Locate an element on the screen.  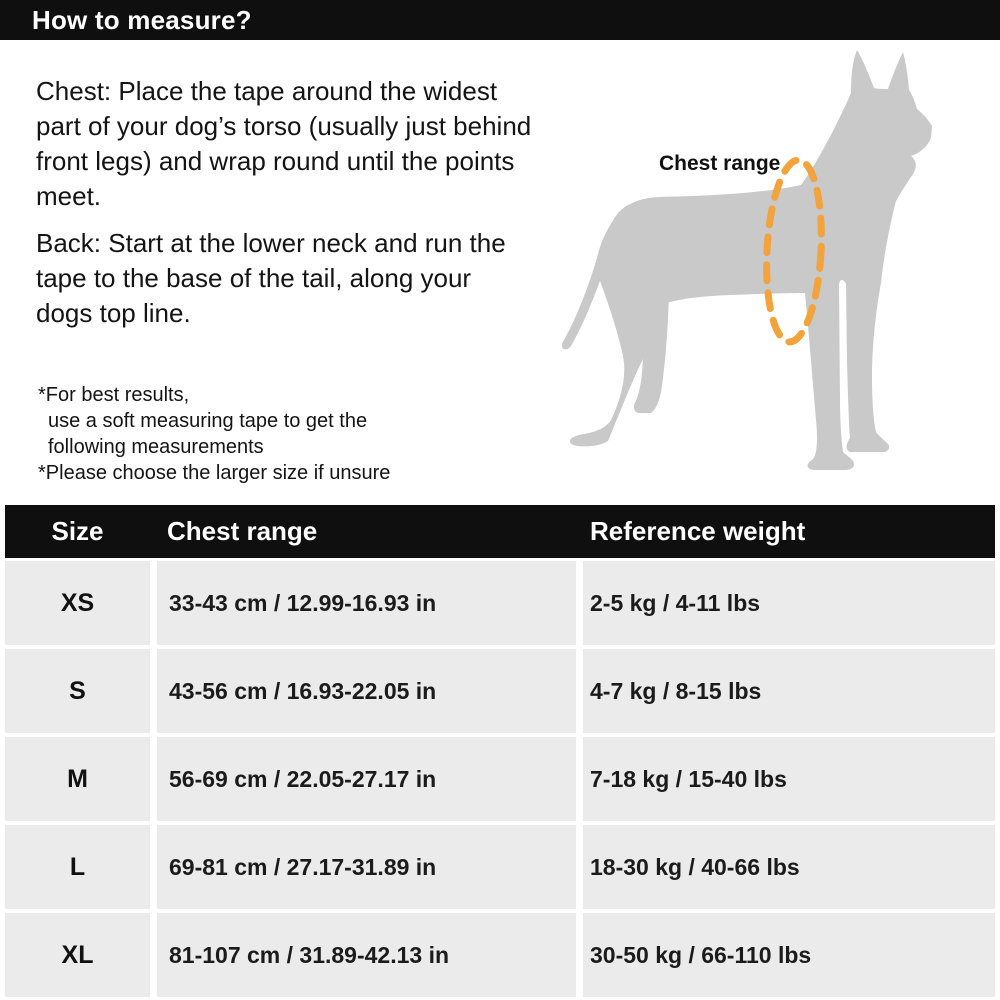
chest-cell: 81-107 cm / 31.89-42.13 in is located at coordinates (366, 955).